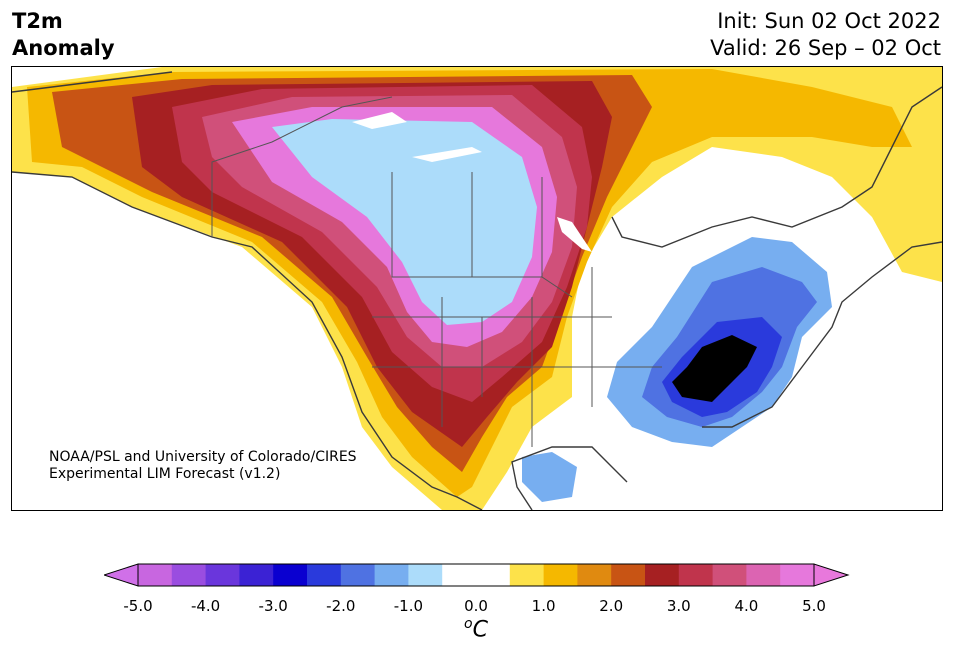 The height and width of the screenshot is (656, 953). Describe the element at coordinates (543, 606) in the screenshot. I see `colorbar-tick-label: 1.0` at that location.